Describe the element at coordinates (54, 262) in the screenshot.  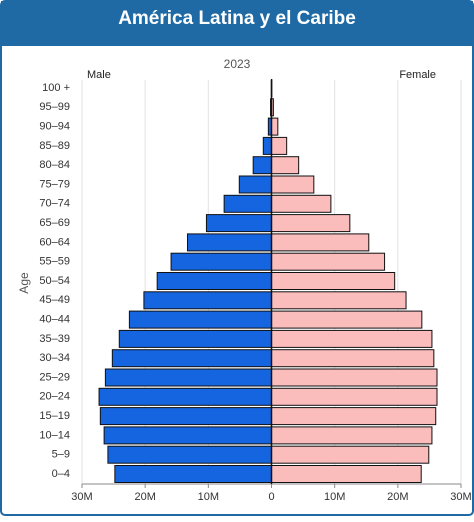
I see `y-tick-label: 55–59` at that location.